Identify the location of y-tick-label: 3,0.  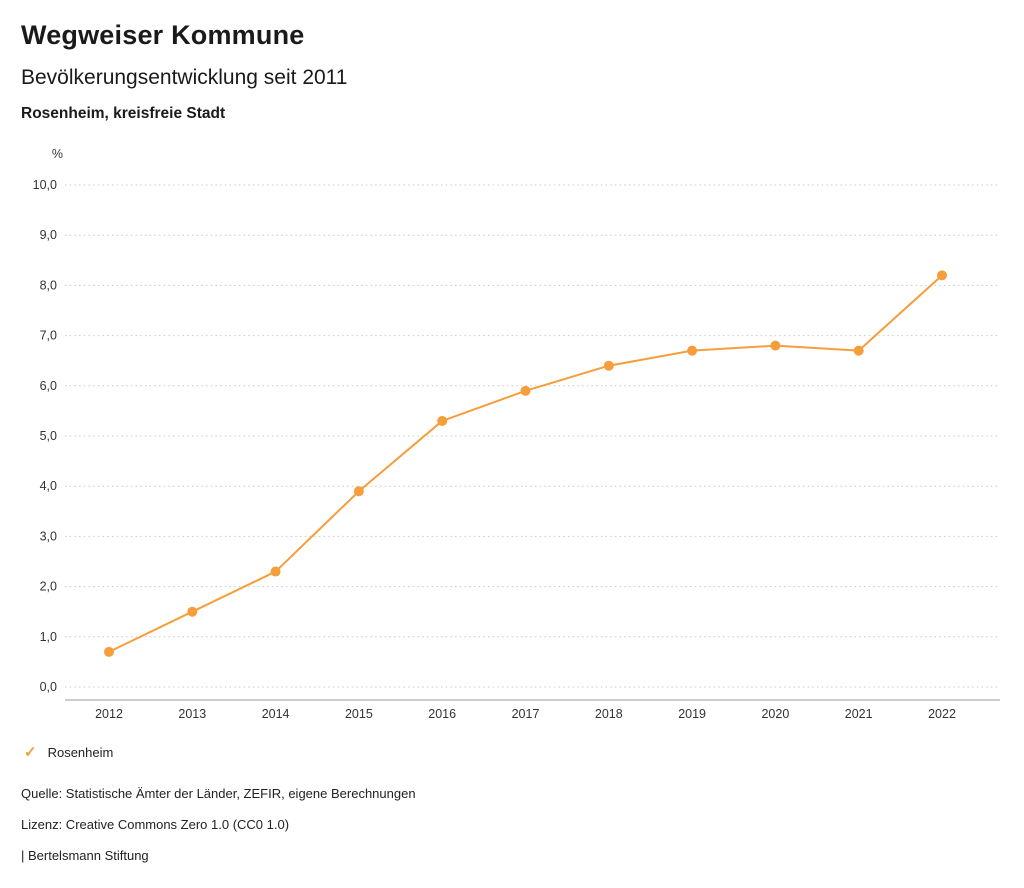
(48, 536).